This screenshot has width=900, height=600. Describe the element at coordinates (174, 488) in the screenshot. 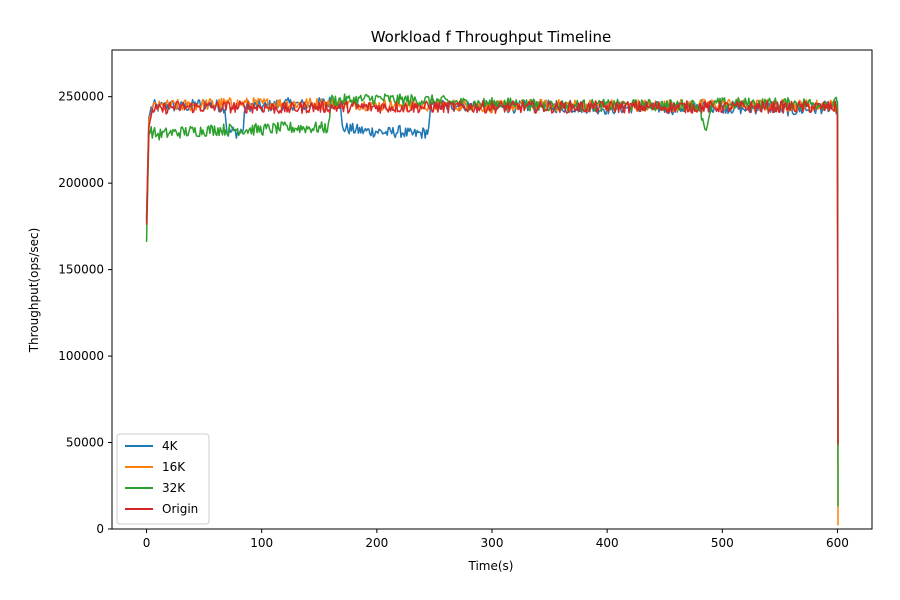

I see `legend-label-32k: 32K` at that location.